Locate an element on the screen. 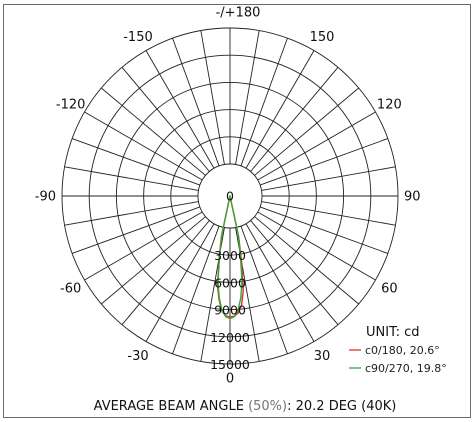 The height and width of the screenshot is (422, 475). radial-tick-label: 3000 is located at coordinates (230, 255).